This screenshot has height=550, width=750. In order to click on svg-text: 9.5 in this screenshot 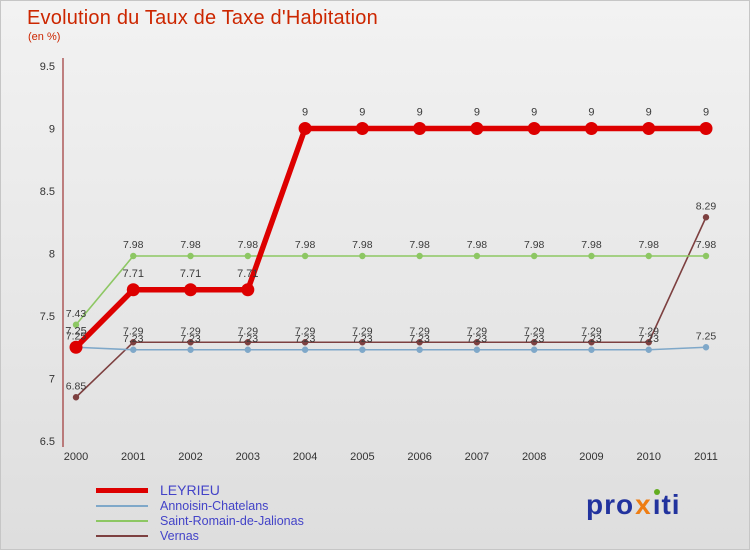, I will do `click(47, 67)`.